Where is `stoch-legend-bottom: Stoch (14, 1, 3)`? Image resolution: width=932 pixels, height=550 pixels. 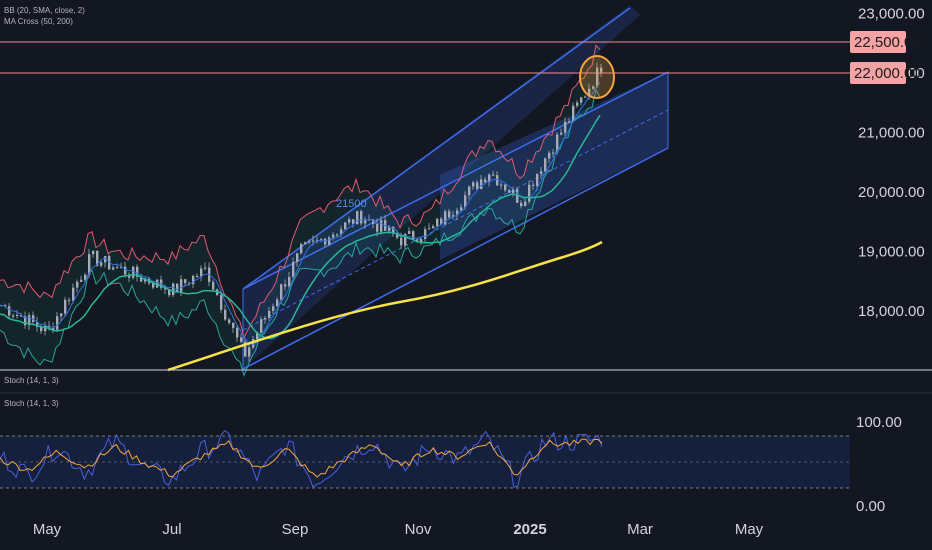 stoch-legend-bottom: Stoch (14, 1, 3) is located at coordinates (31, 403).